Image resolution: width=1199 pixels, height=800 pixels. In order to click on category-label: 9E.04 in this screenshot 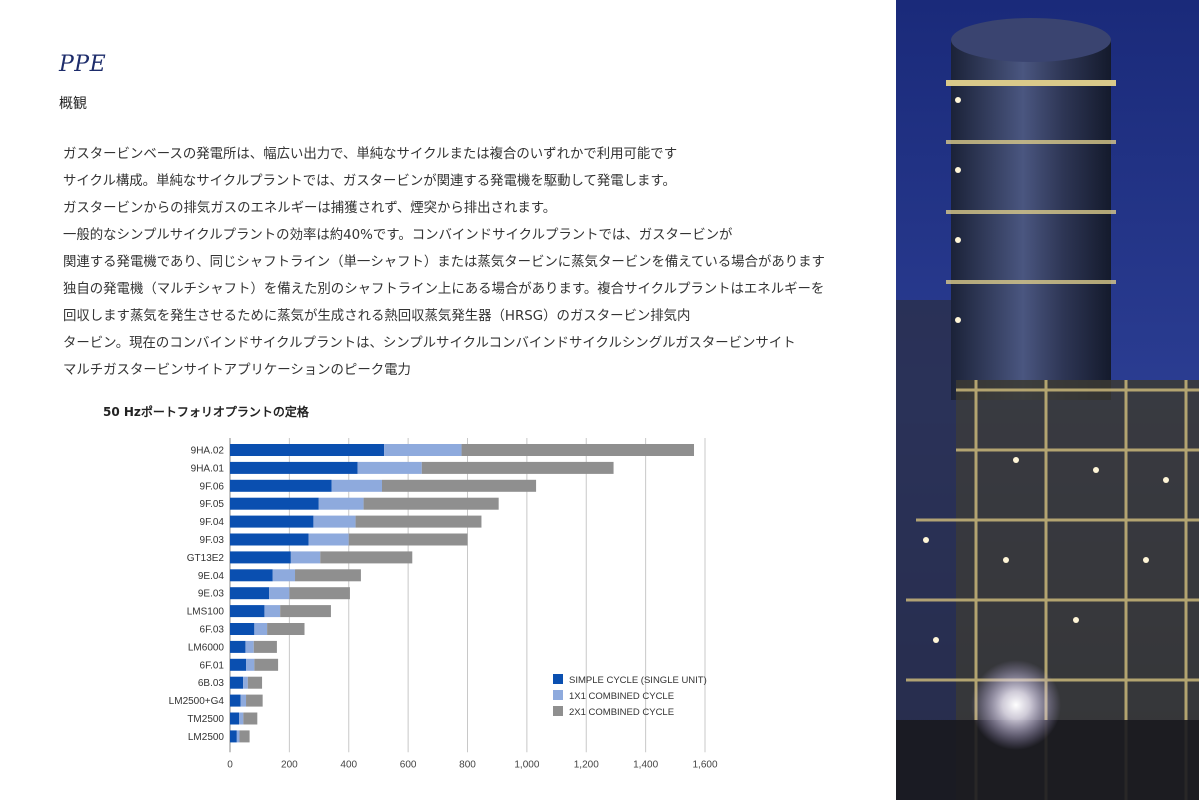, I will do `click(211, 576)`.